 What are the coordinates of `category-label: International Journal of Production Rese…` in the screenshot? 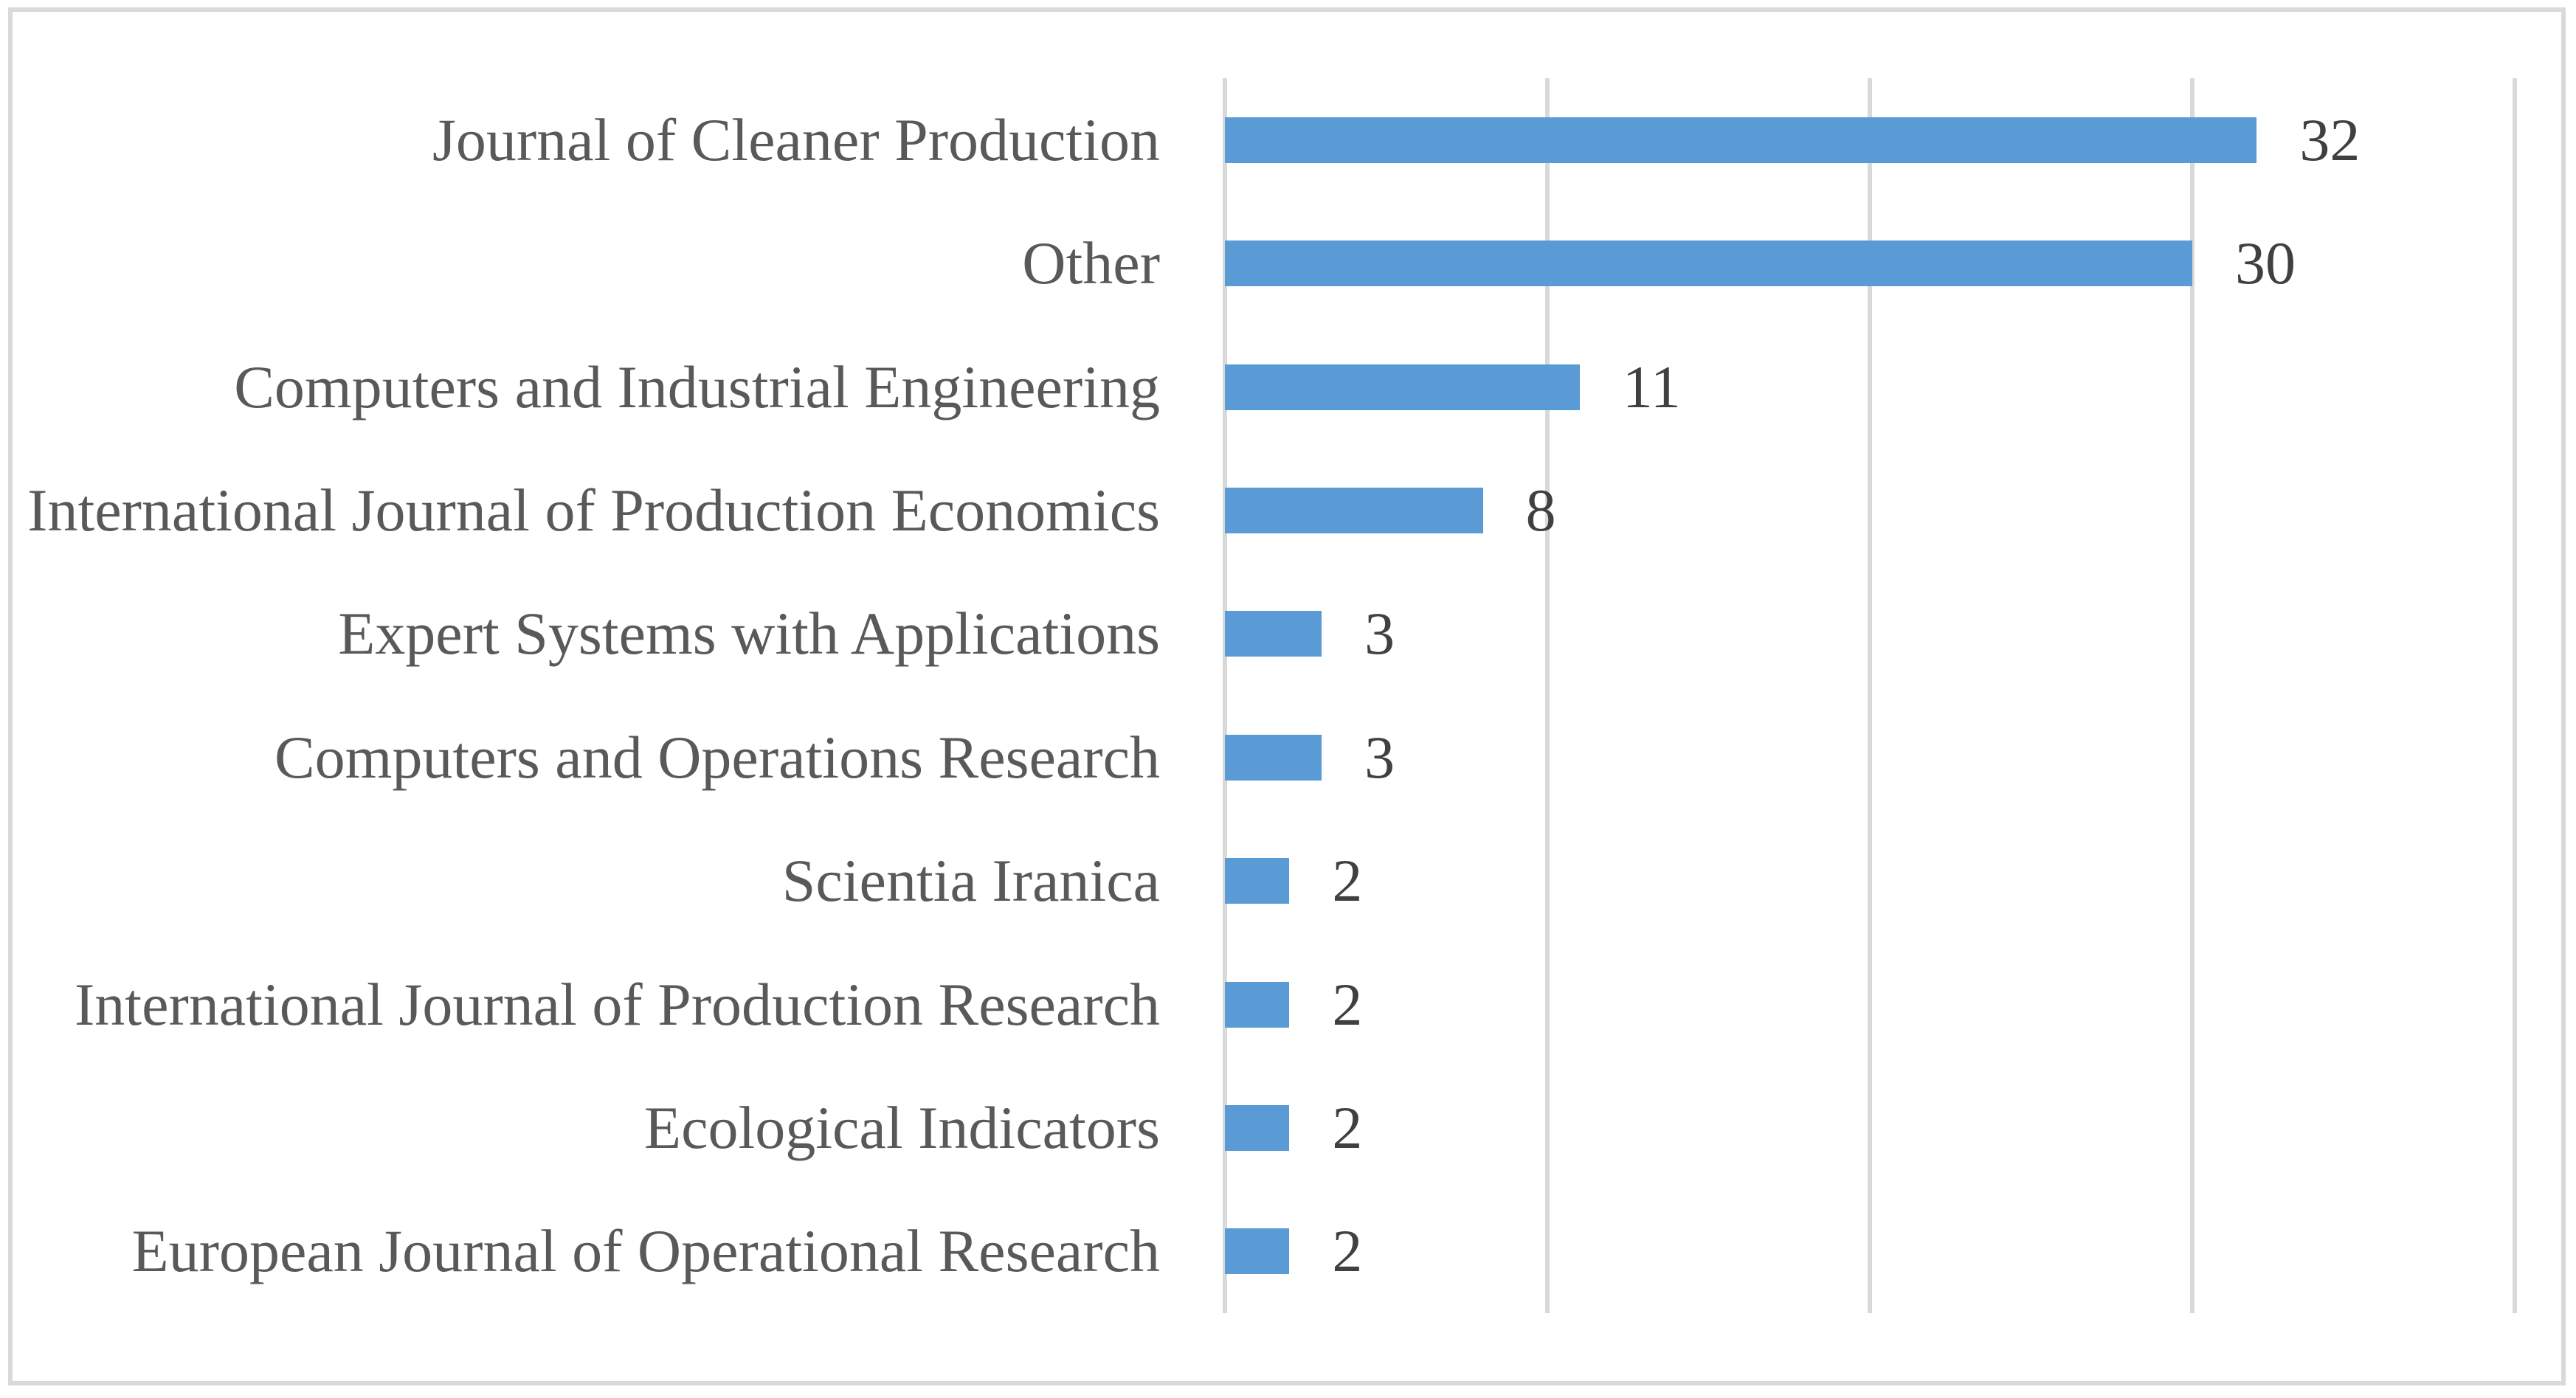 It's located at (617, 1004).